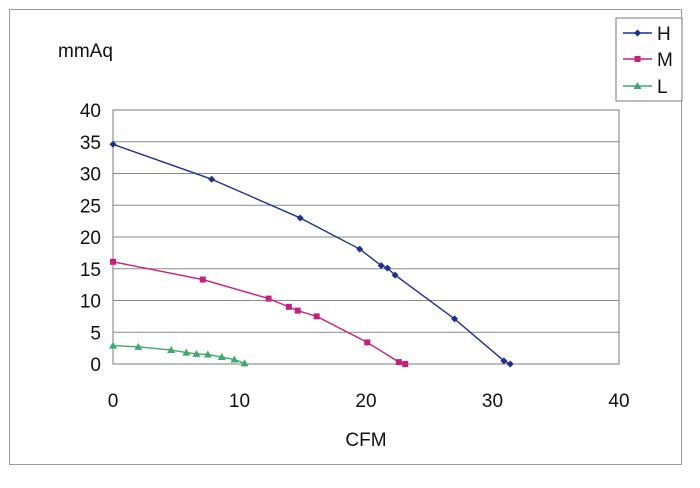  Describe the element at coordinates (90, 270) in the screenshot. I see `y-tick-label: 15` at that location.